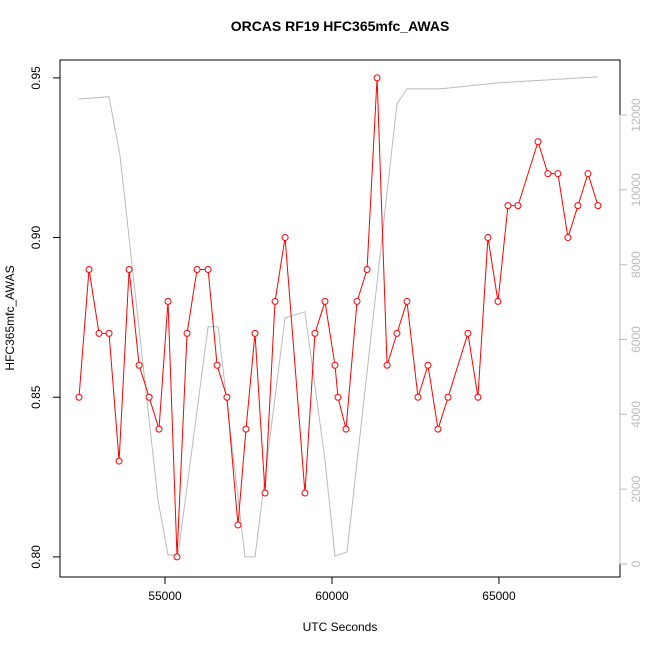 This screenshot has height=650, width=650. I want to click on x-tick-label: 60000, so click(332, 596).